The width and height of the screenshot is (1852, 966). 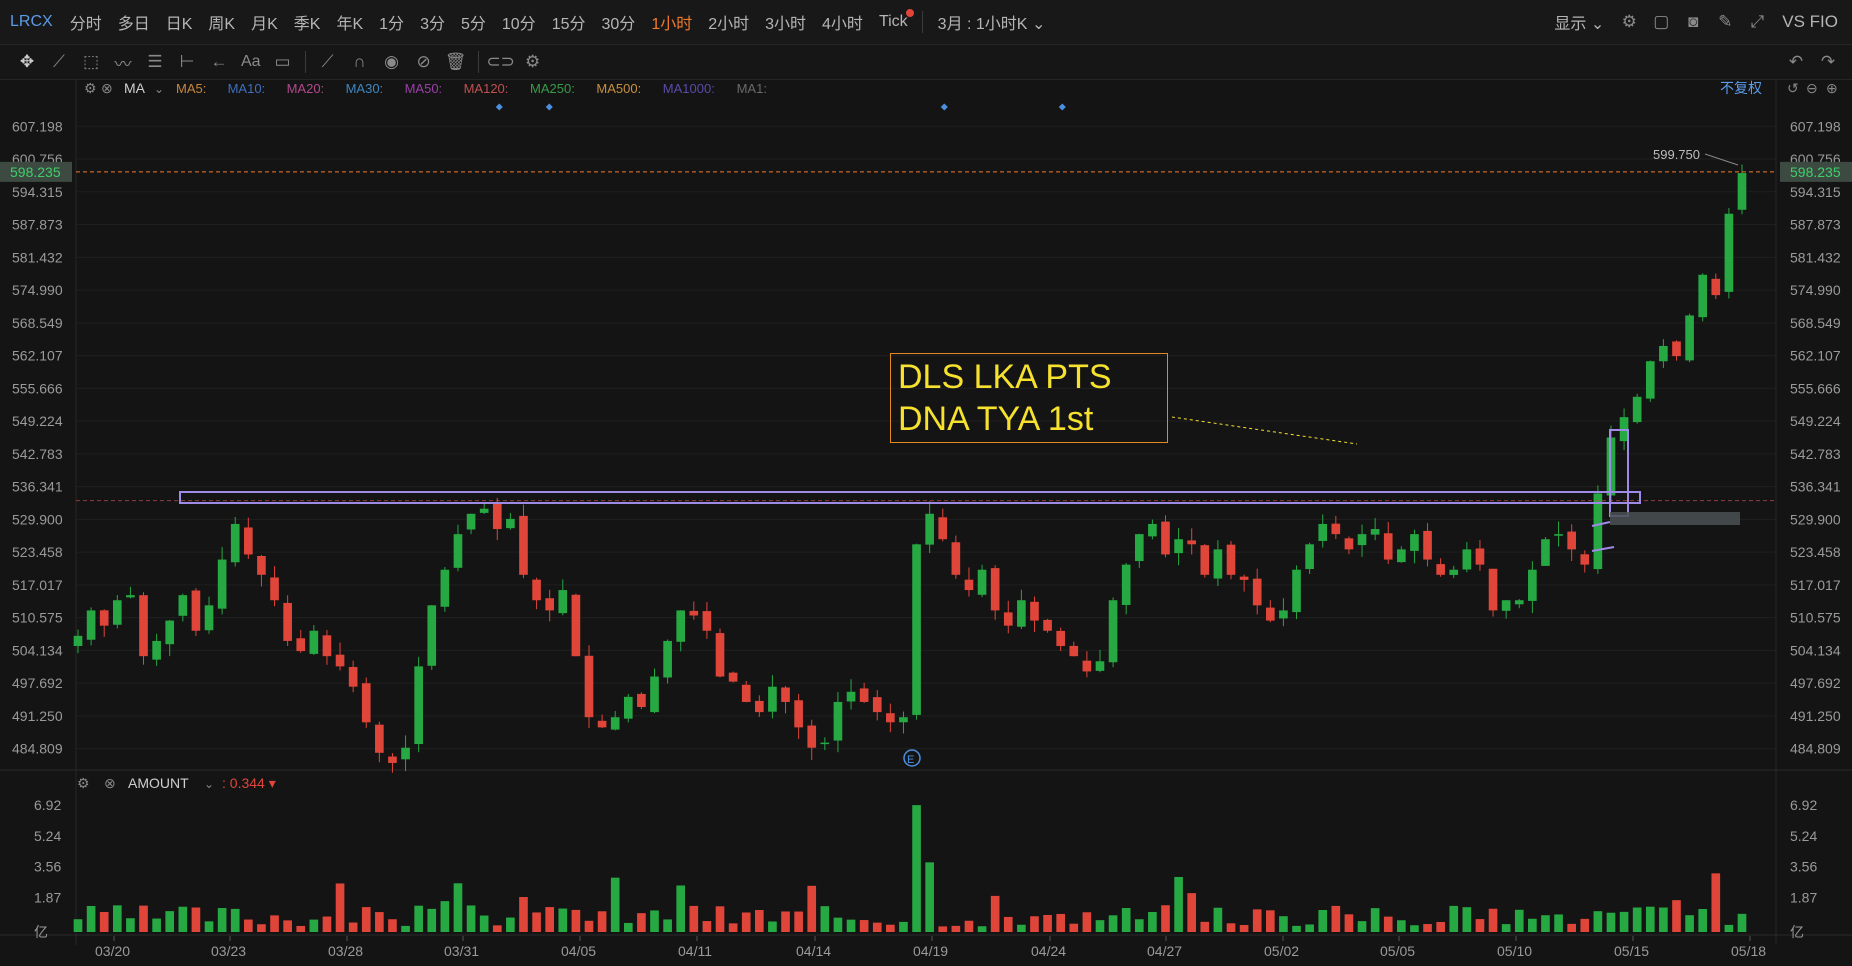 What do you see at coordinates (912, 758) in the screenshot?
I see `earnings-marker` at bounding box center [912, 758].